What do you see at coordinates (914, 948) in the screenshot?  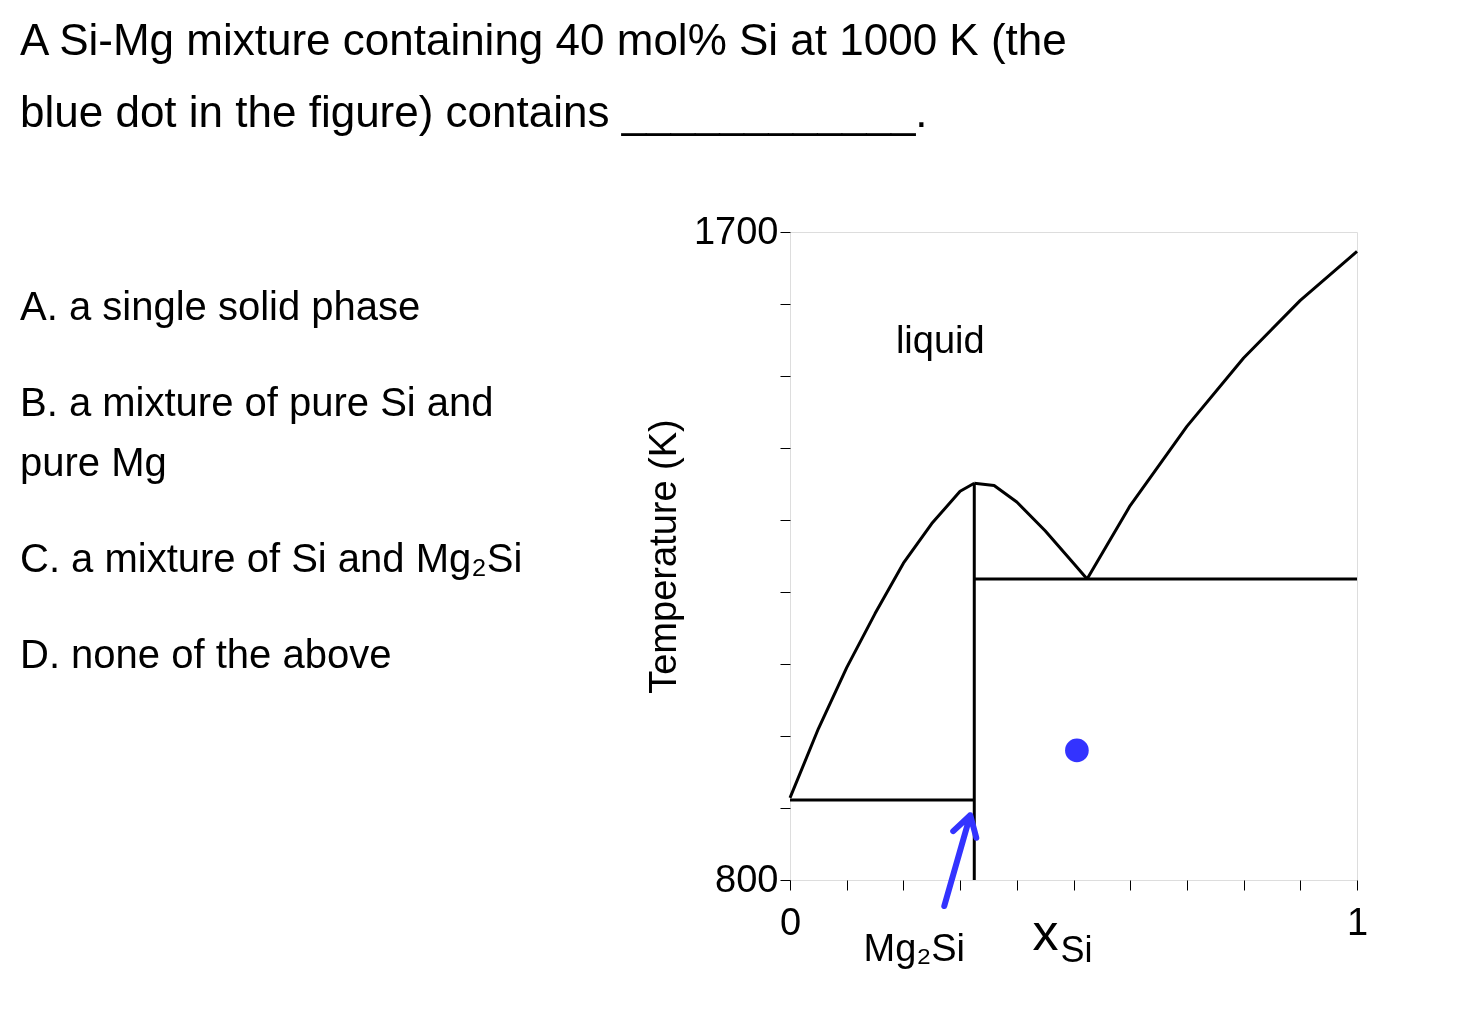 I see `annotation: Mg₂Si` at bounding box center [914, 948].